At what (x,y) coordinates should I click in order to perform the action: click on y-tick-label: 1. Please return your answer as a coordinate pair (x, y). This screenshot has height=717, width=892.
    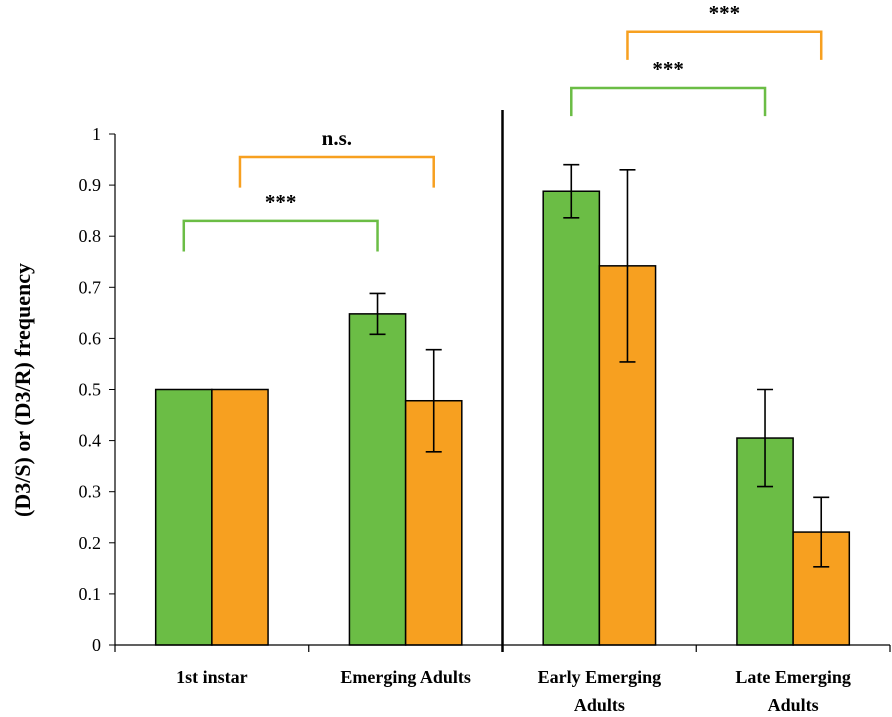
    Looking at the image, I should click on (96, 134).